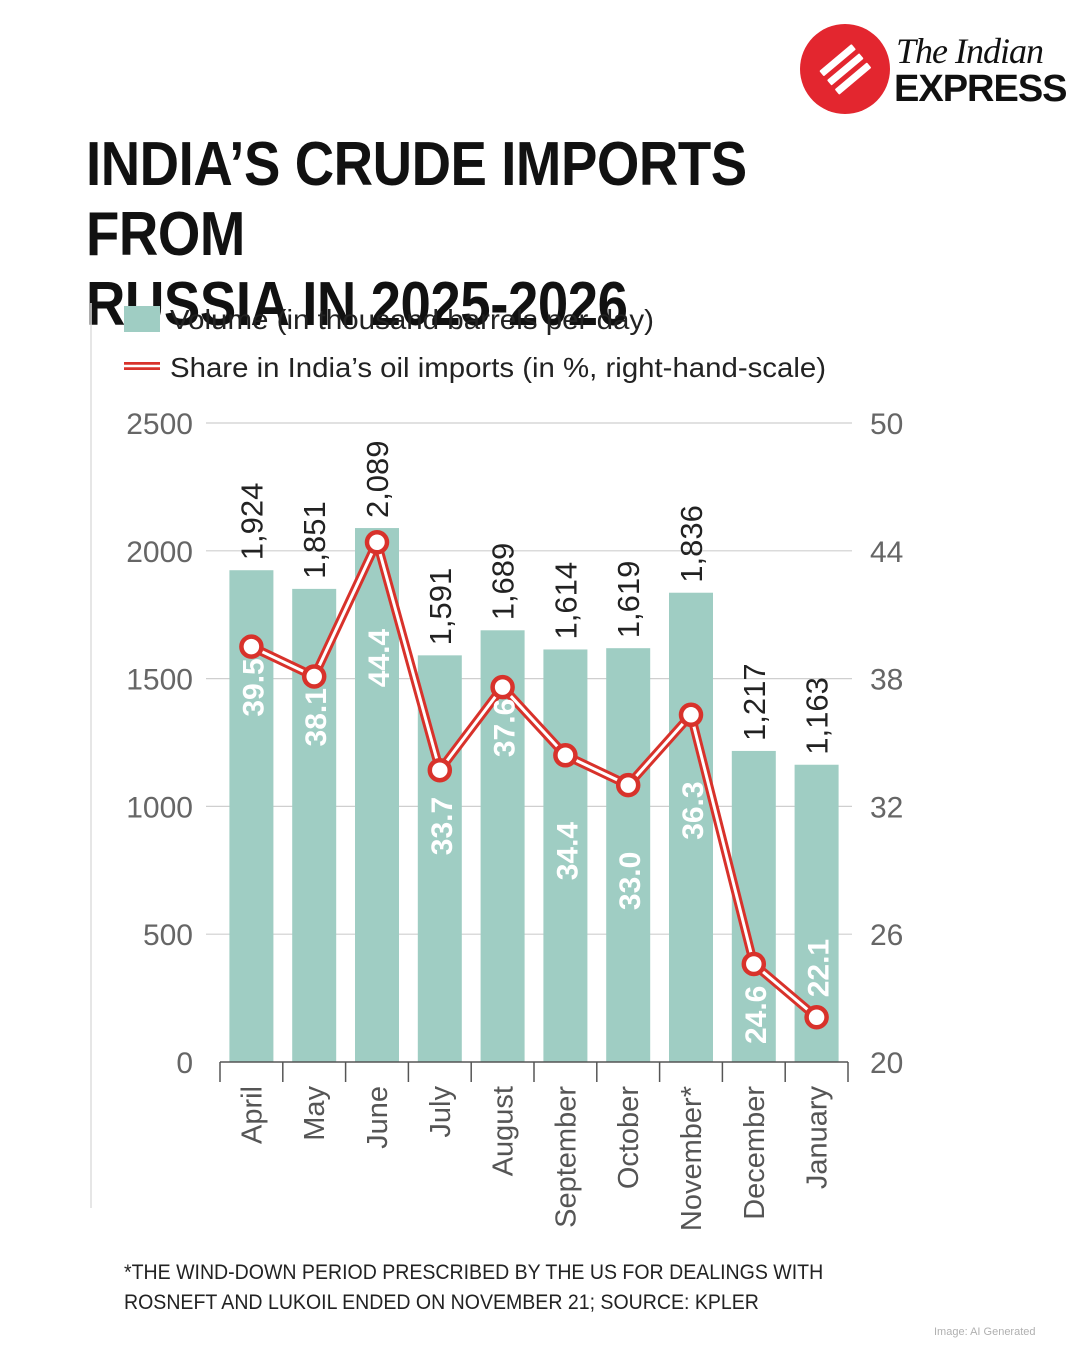  What do you see at coordinates (142, 319) in the screenshot?
I see `legend-swatch-volume` at bounding box center [142, 319].